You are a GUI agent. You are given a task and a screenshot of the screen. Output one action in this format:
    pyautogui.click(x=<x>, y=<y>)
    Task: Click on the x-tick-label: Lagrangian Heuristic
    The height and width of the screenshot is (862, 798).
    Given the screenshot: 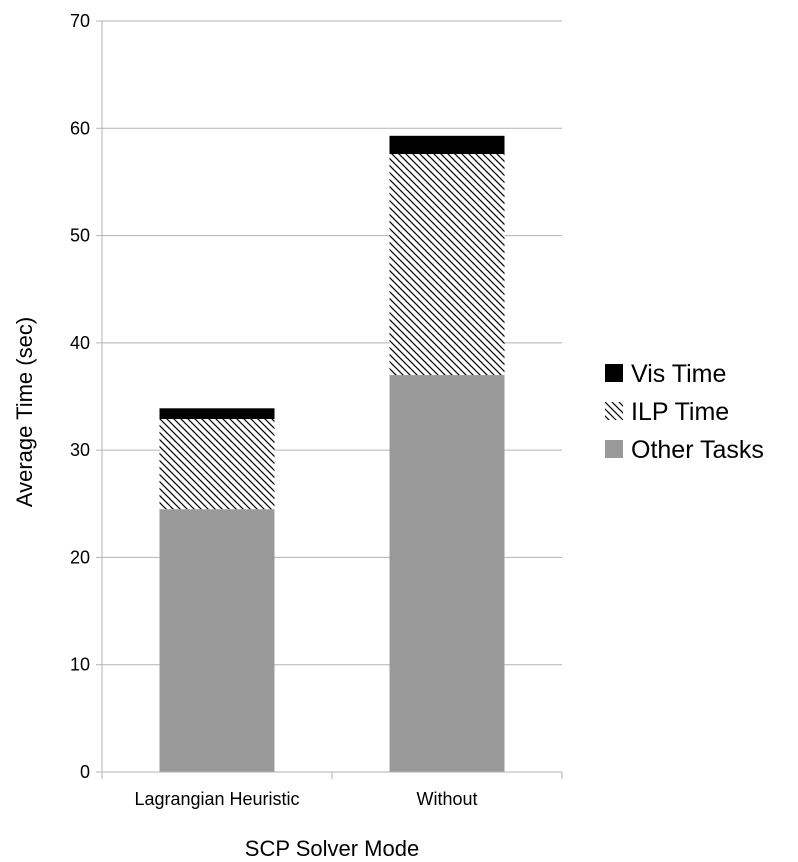 What is the action you would take?
    pyautogui.click(x=216, y=799)
    